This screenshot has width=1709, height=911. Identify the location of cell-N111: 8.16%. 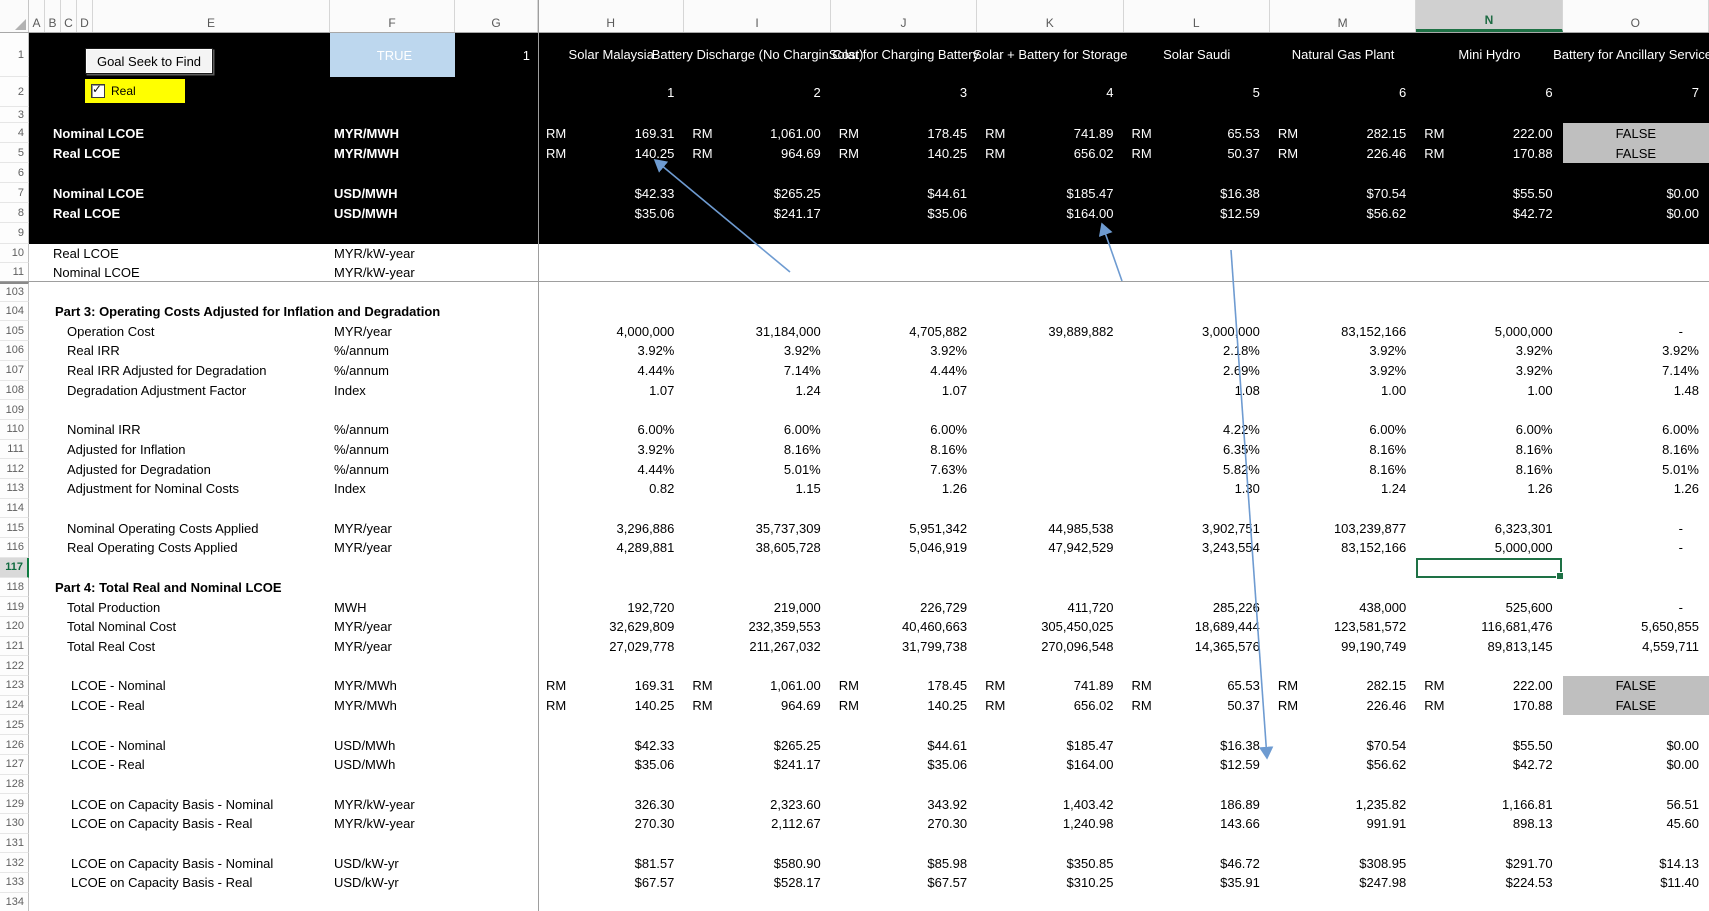
(1534, 449).